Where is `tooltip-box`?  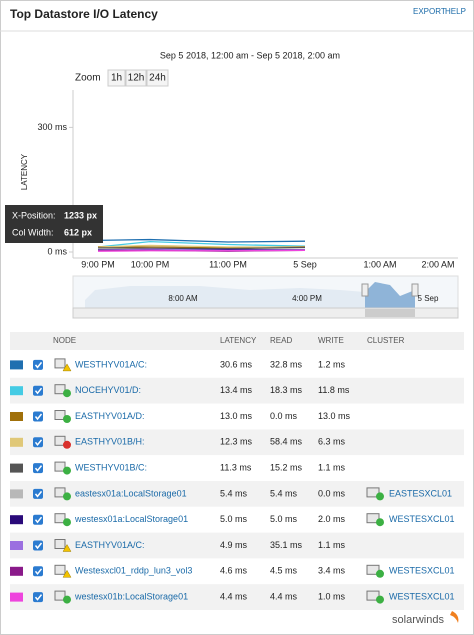 tooltip-box is located at coordinates (54, 224).